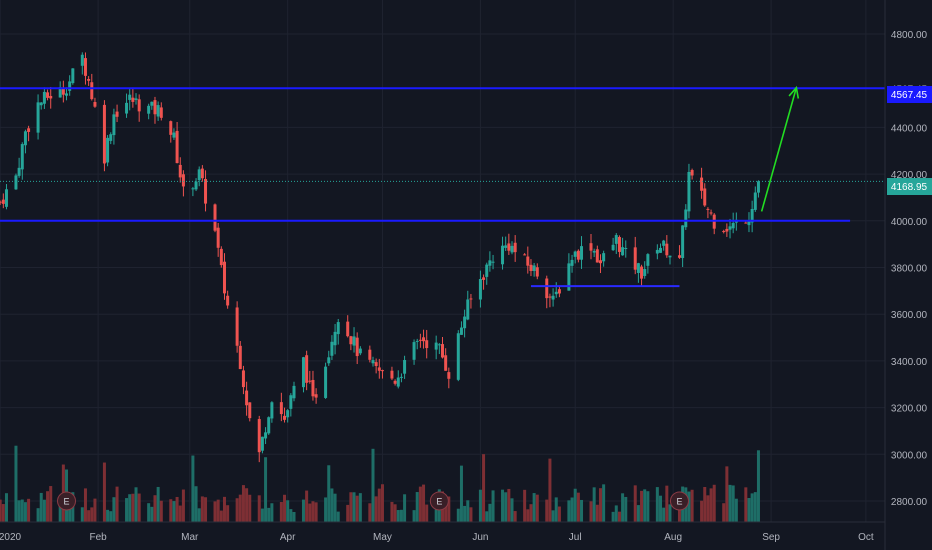 The height and width of the screenshot is (550, 932). What do you see at coordinates (382, 537) in the screenshot?
I see `x-tick-label: May` at bounding box center [382, 537].